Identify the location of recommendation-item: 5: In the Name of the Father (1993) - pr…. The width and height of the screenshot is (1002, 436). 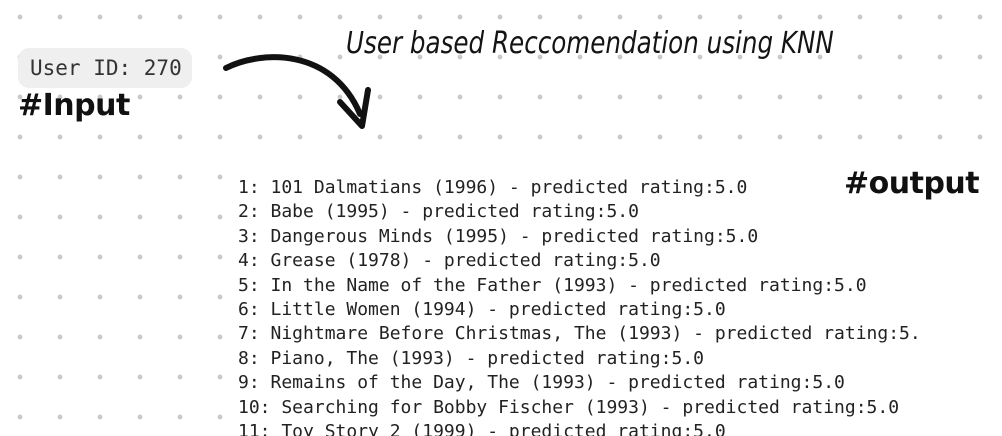
(552, 285).